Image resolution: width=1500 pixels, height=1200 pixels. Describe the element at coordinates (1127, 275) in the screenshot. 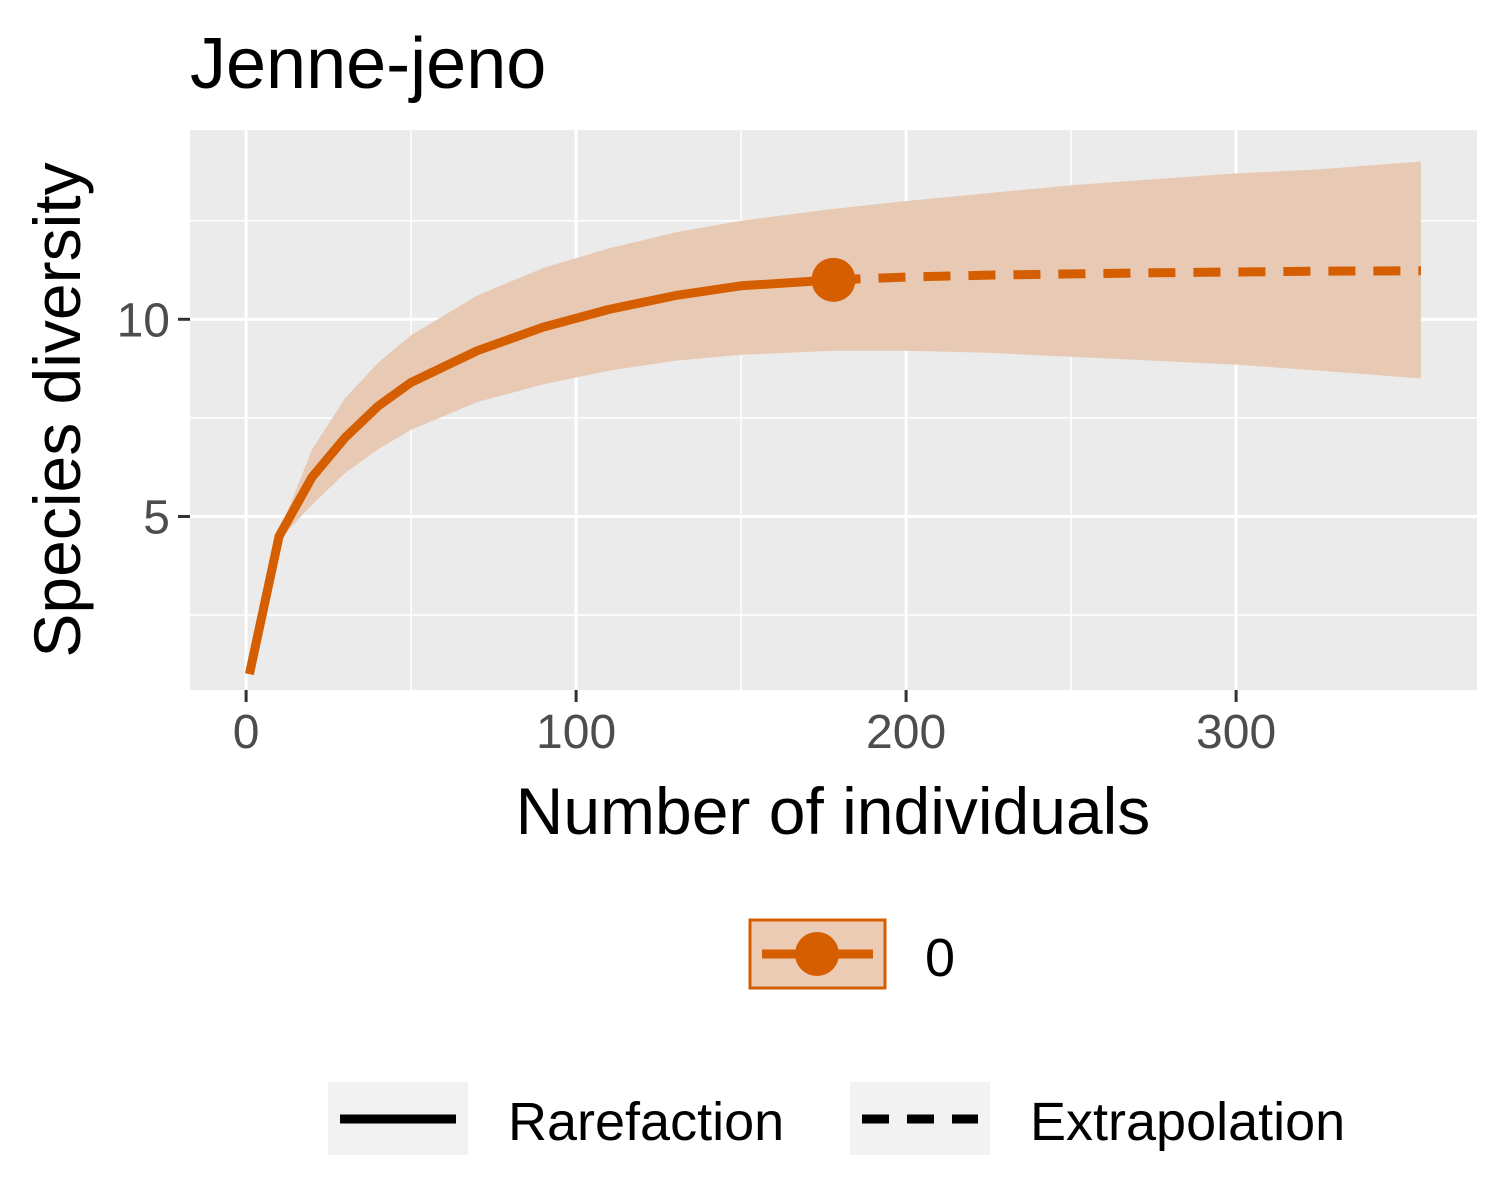

I see `extrapolation-line` at that location.